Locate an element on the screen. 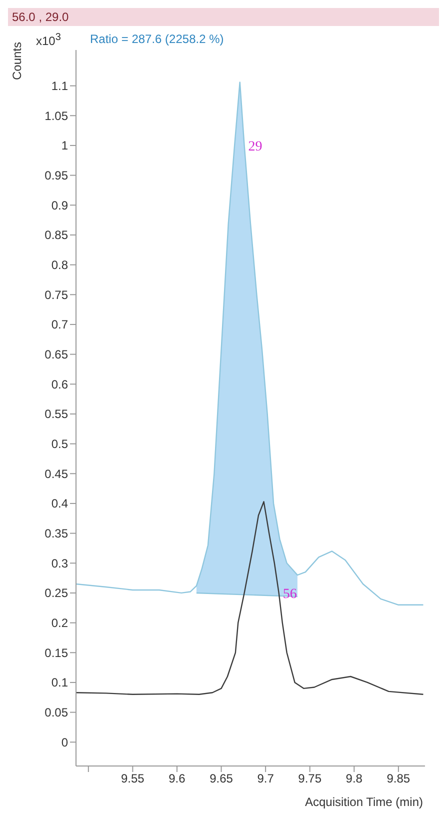  y-tick-label: 0.8 is located at coordinates (59, 265).